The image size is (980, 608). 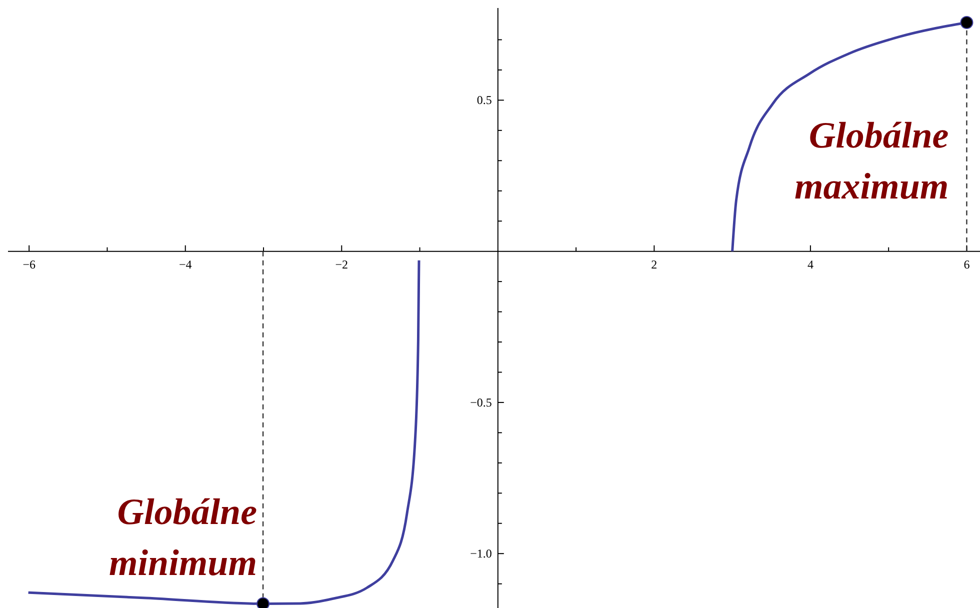 I want to click on x-tick-label: 6, so click(x=967, y=264).